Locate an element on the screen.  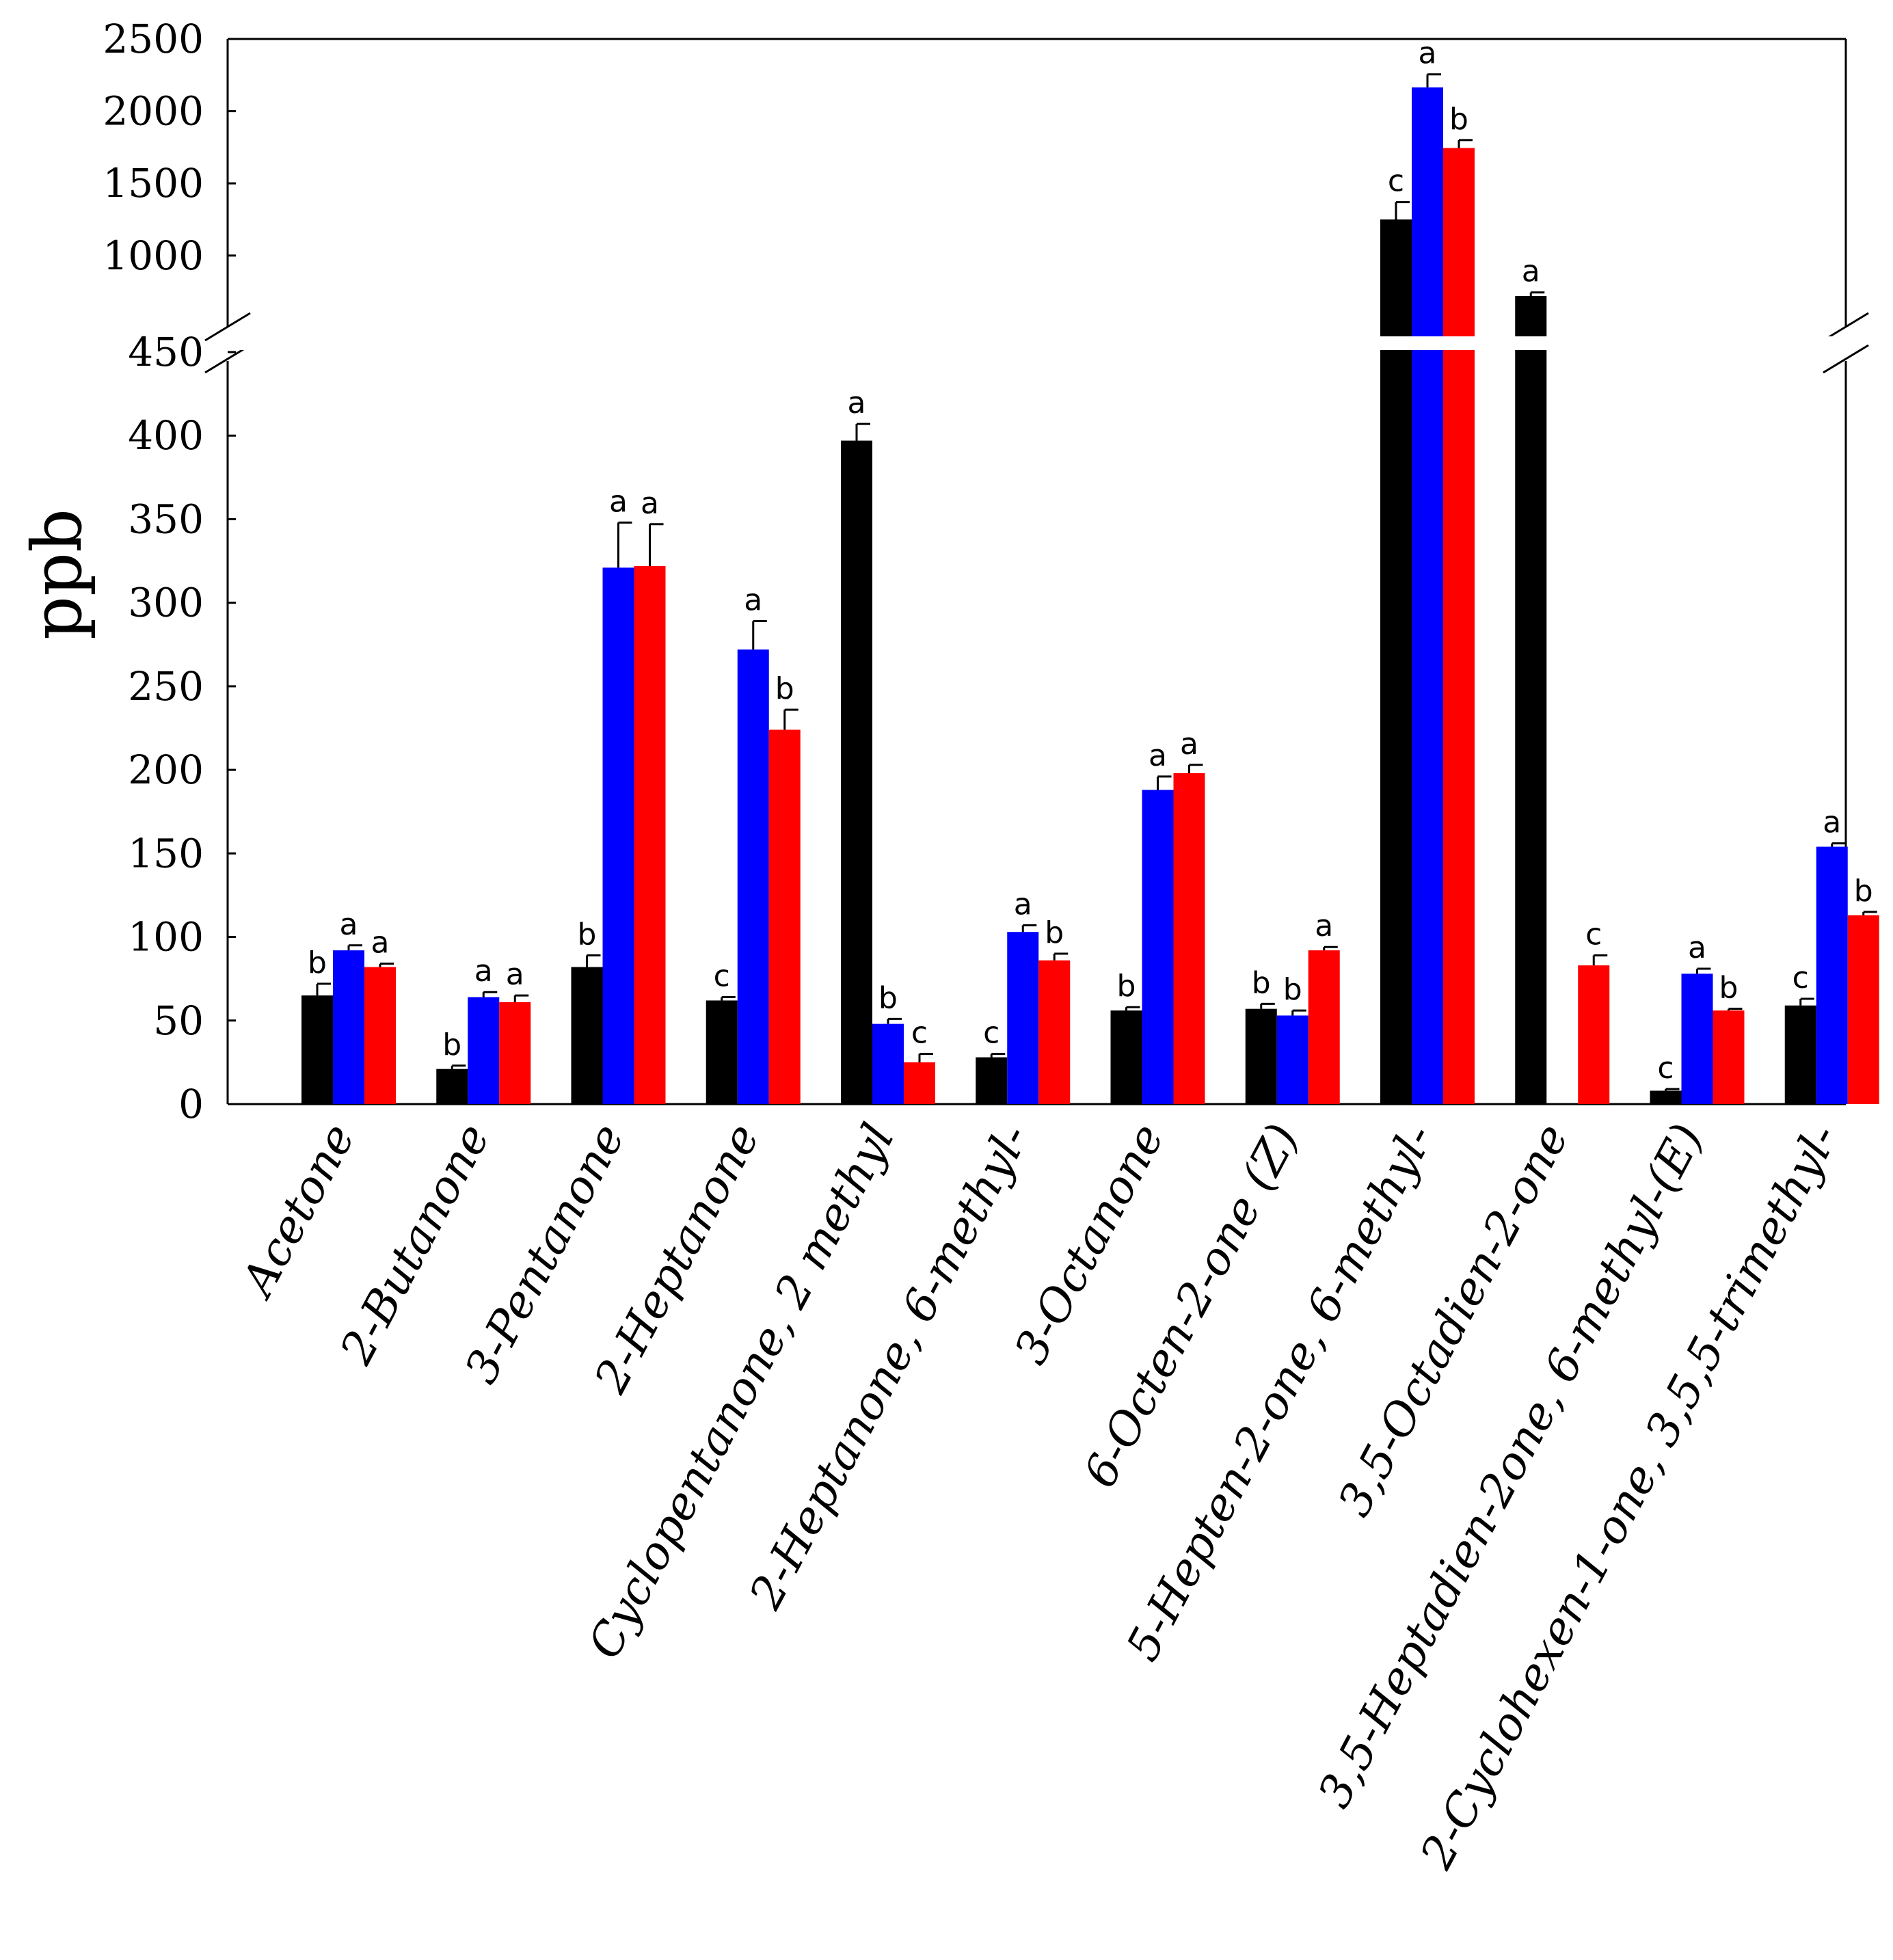
y-tick-label: 2000 is located at coordinates (153, 111).